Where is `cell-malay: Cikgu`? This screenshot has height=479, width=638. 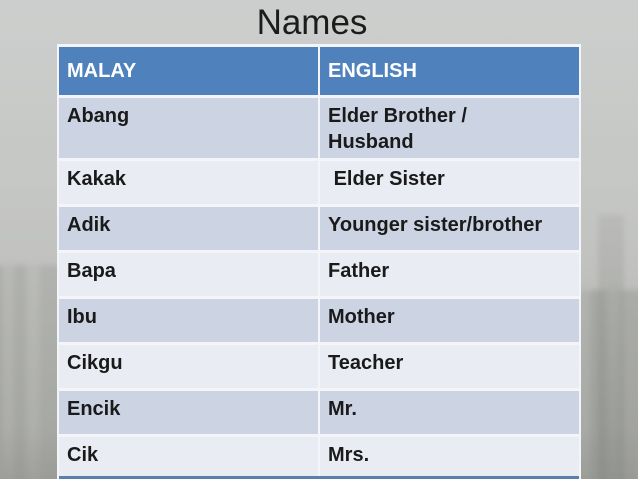
cell-malay: Cikgu is located at coordinates (188, 366).